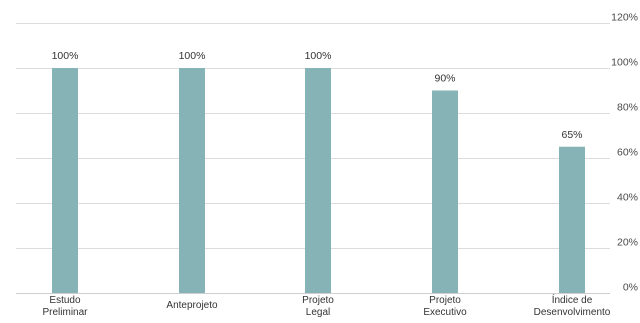 Image resolution: width=640 pixels, height=323 pixels. Describe the element at coordinates (572, 312) in the screenshot. I see `x-category-label-line: Desenvolvimento` at that location.